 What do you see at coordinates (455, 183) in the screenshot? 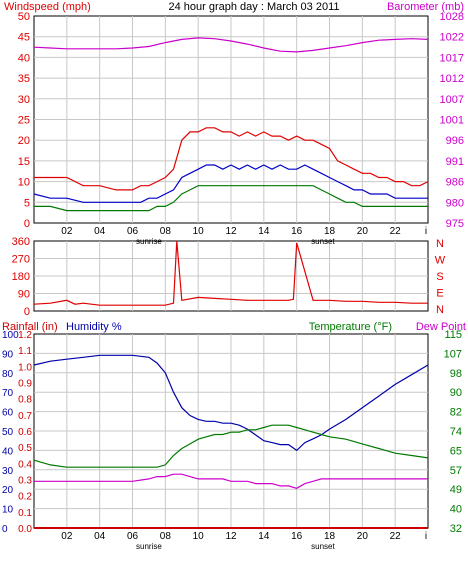
I see `panel1-right-tick: 986` at bounding box center [455, 183].